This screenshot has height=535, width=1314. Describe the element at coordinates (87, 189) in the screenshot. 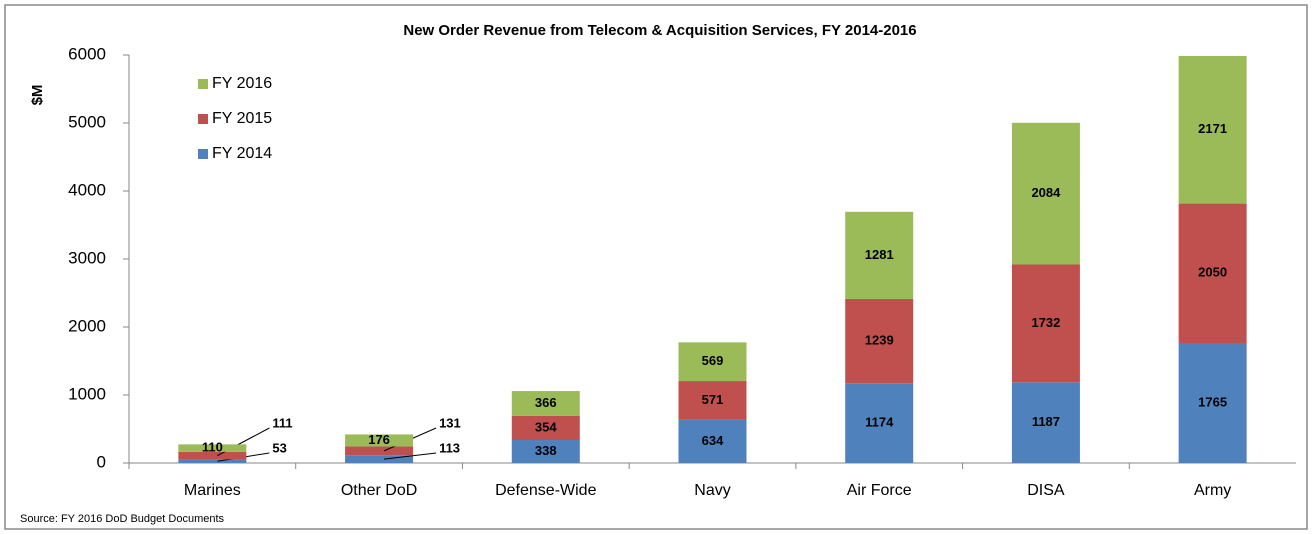

I see `y-tick-label: 4000` at that location.